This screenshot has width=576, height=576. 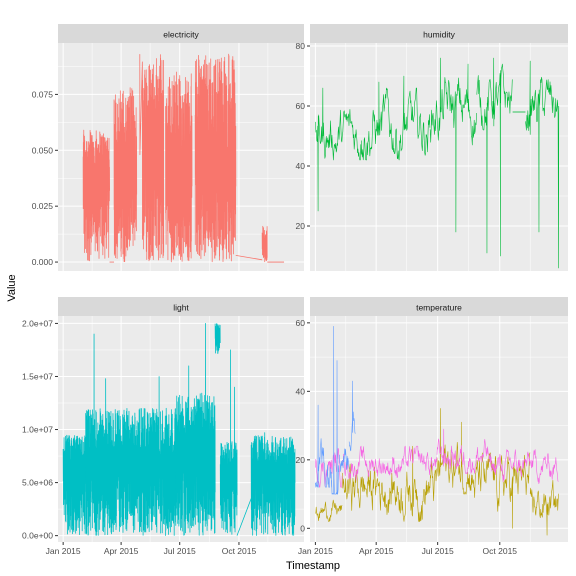 What do you see at coordinates (37, 376) in the screenshot?
I see `y-tick-label: 1.5e+07` at bounding box center [37, 376].